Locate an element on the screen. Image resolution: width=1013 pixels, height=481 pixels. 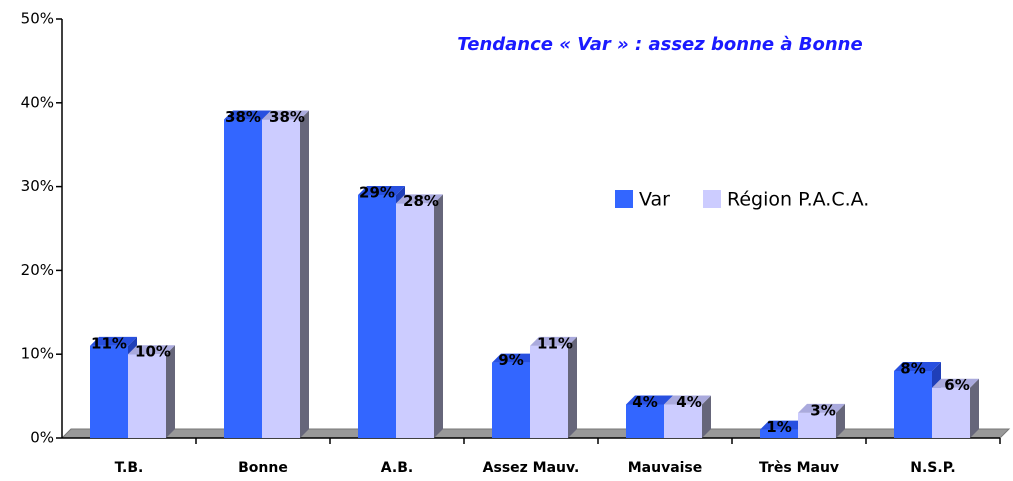
chart-title: Tendance « Var » : assez bonne à Bonne is located at coordinates (659, 44).